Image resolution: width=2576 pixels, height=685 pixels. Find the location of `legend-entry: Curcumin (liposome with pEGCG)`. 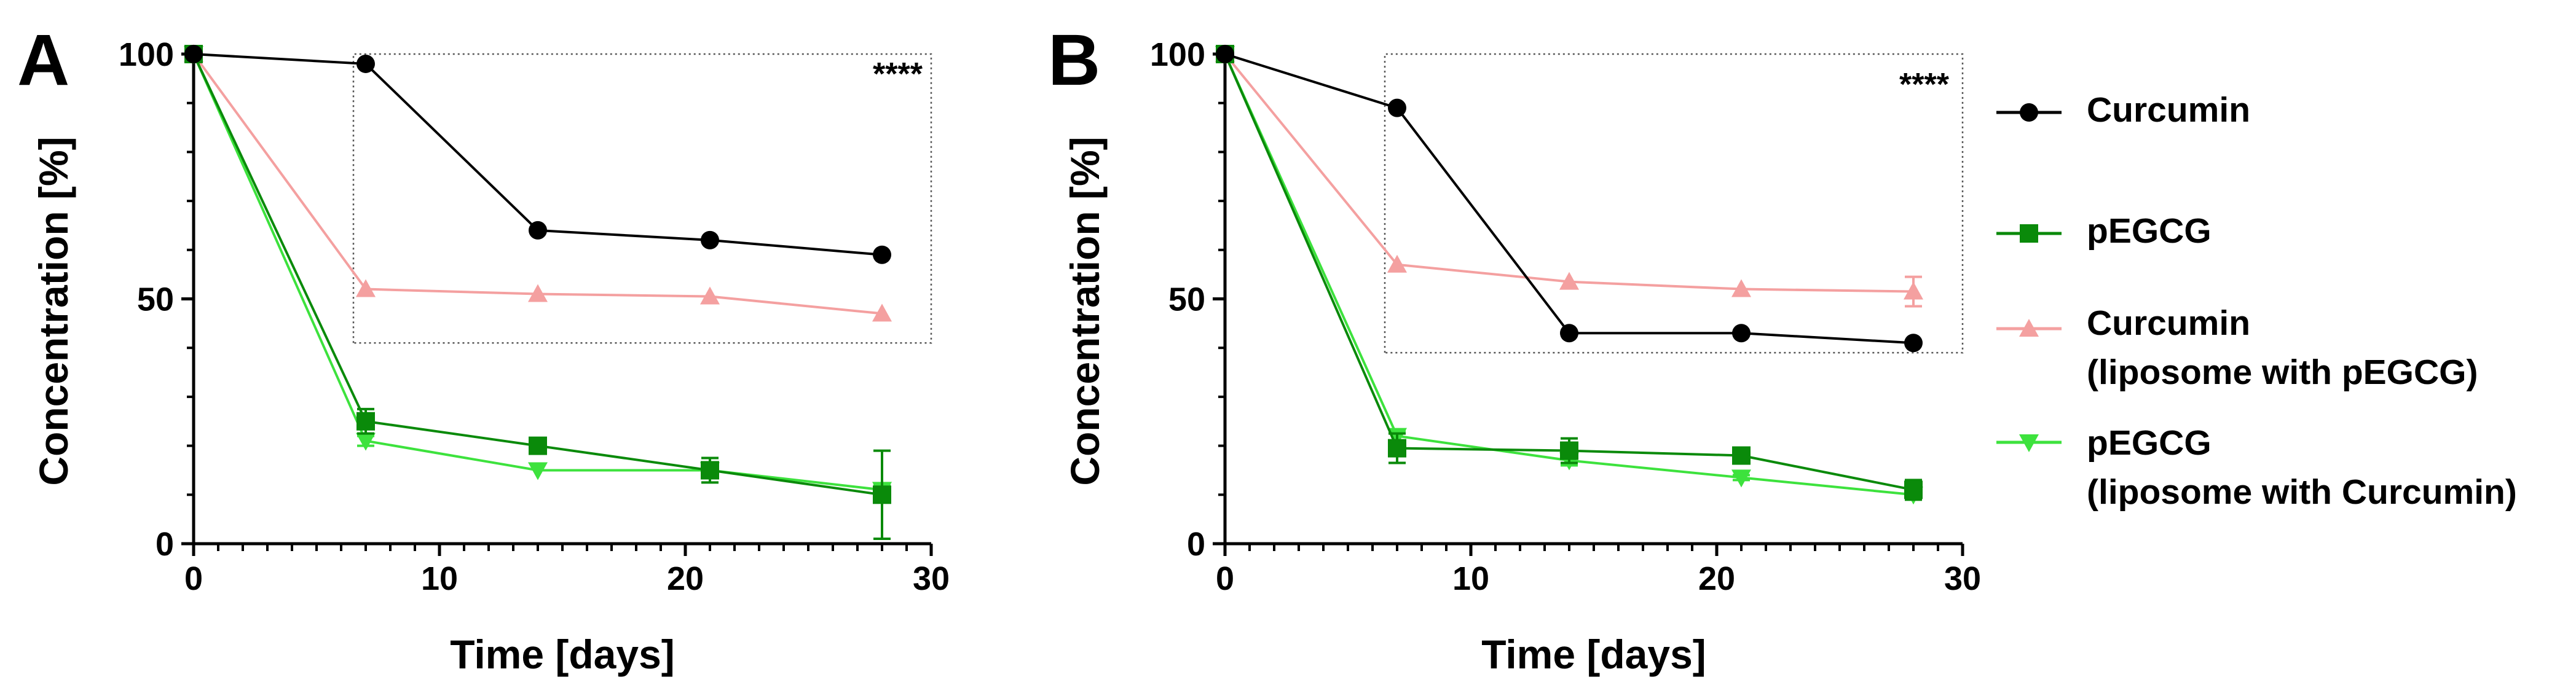

legend-entry: Curcumin (liposome with pEGCG) is located at coordinates (2237, 347).